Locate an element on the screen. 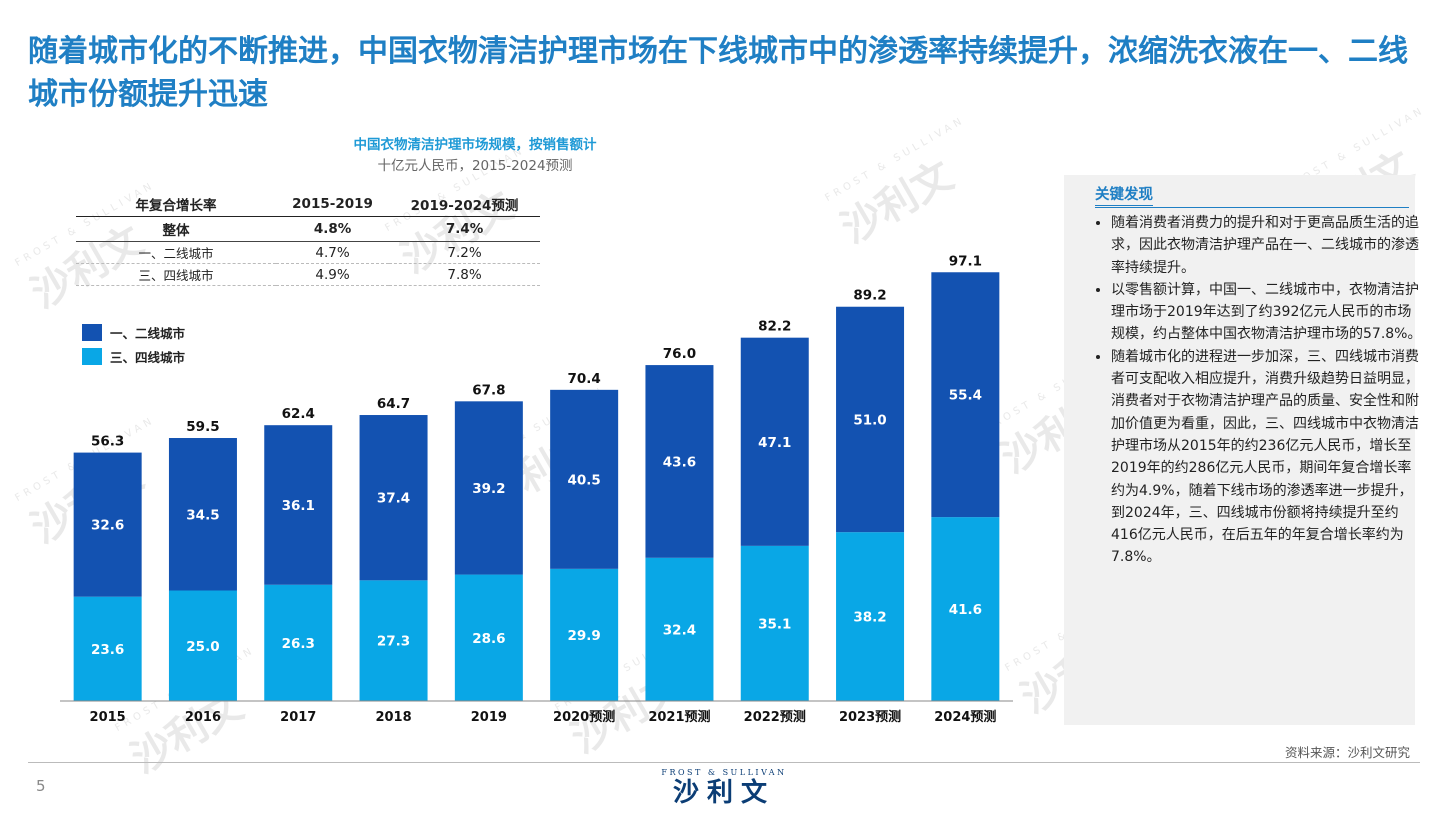 The width and height of the screenshot is (1448, 816). bar-total-label: 64.7 is located at coordinates (393, 404).